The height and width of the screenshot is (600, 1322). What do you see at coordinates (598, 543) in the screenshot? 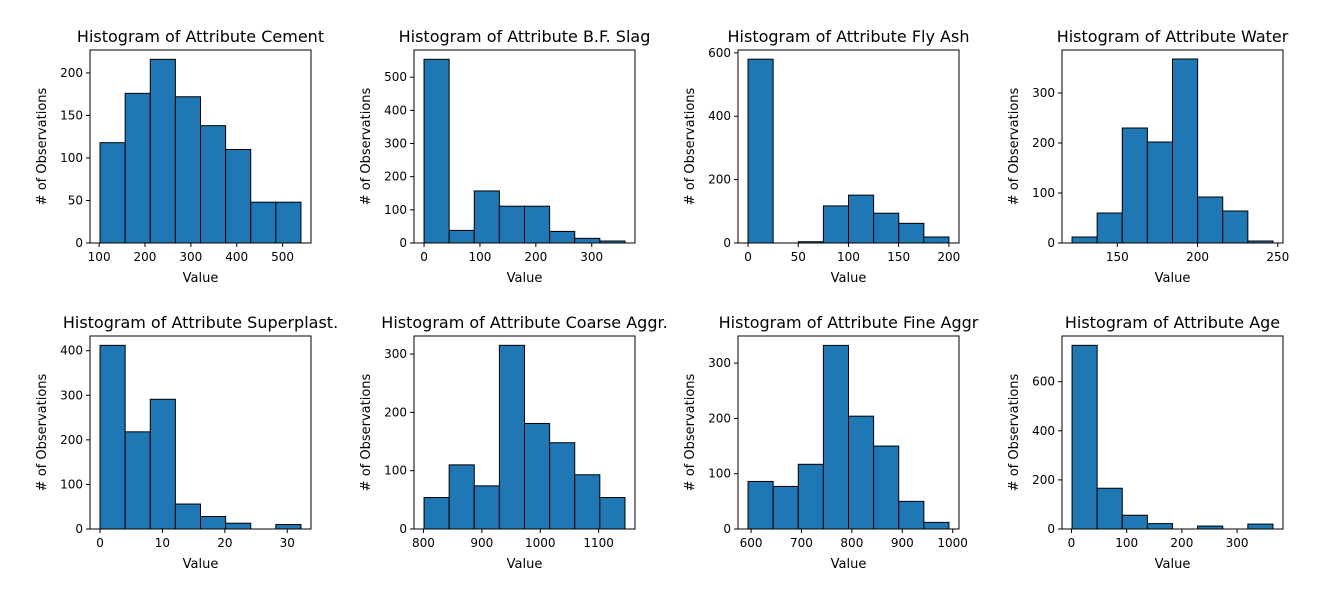
I see `x-tick-label: 1100` at bounding box center [598, 543].